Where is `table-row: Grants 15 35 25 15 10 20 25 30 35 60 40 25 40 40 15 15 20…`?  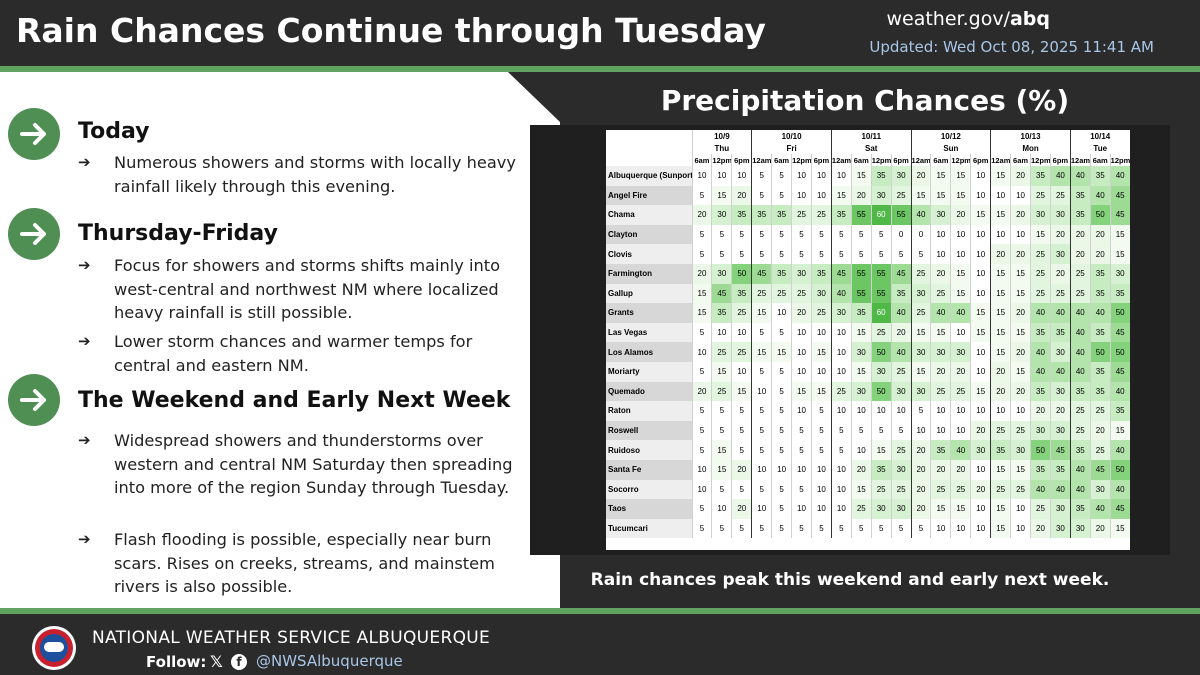
table-row: Grants 15 35 25 15 10 20 25 30 35 60 40 25 40 40 15 15 20… is located at coordinates (868, 313).